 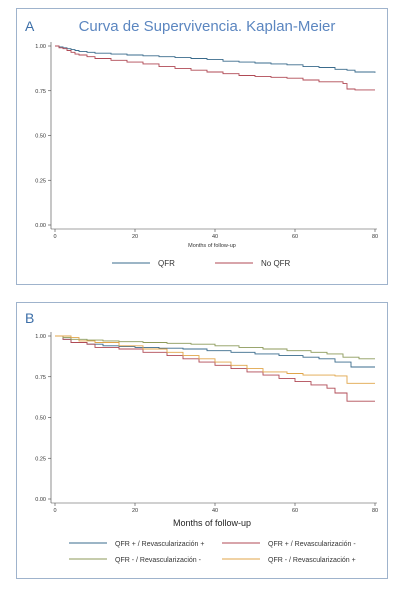 What do you see at coordinates (276, 263) in the screenshot?
I see `legend-label-2: No QFR` at bounding box center [276, 263].